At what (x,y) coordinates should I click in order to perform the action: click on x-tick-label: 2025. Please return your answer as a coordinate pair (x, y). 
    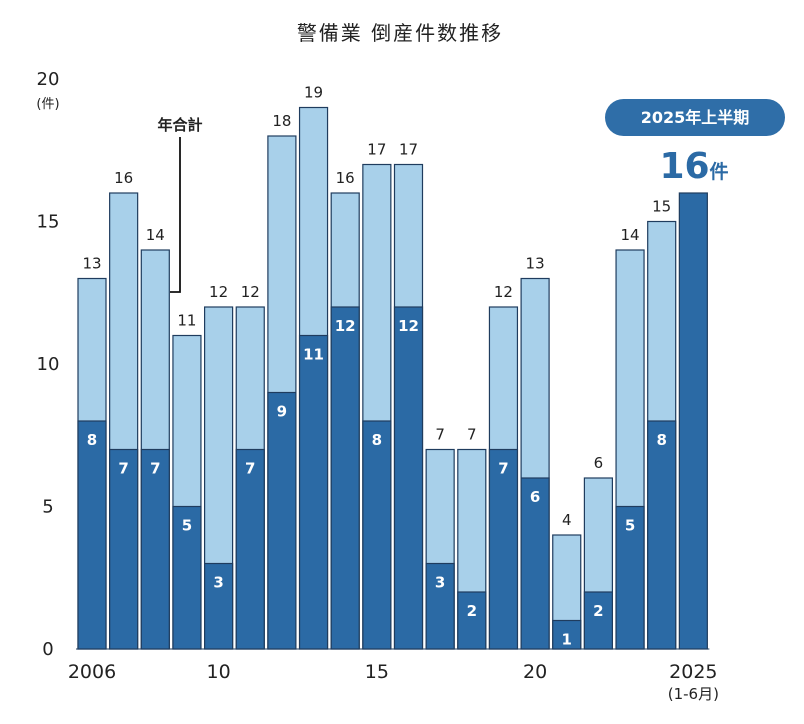
    Looking at the image, I should click on (693, 672).